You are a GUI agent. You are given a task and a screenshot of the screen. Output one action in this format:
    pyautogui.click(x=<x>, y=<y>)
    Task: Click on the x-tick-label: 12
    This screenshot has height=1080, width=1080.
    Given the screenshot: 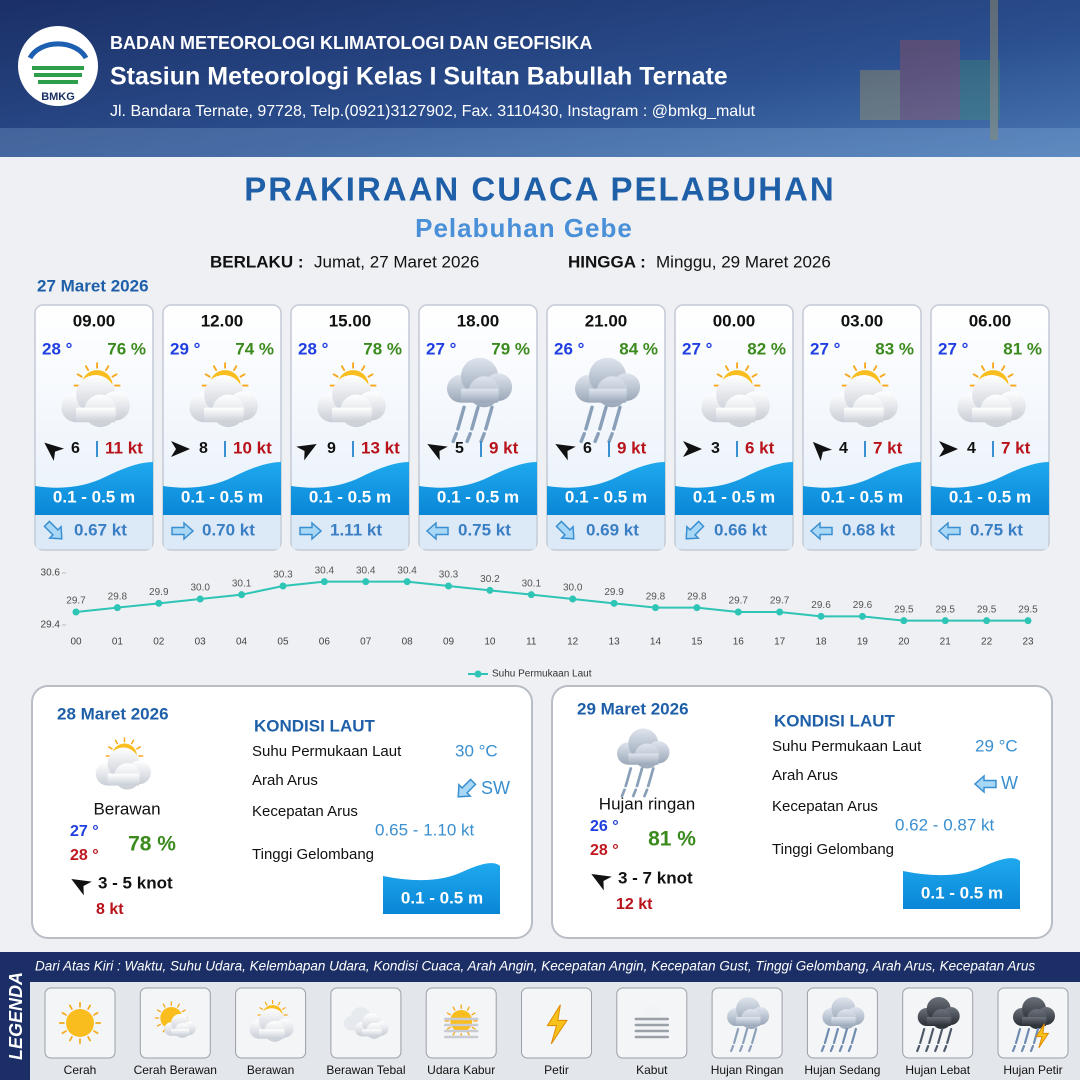 What is the action you would take?
    pyautogui.click(x=573, y=642)
    